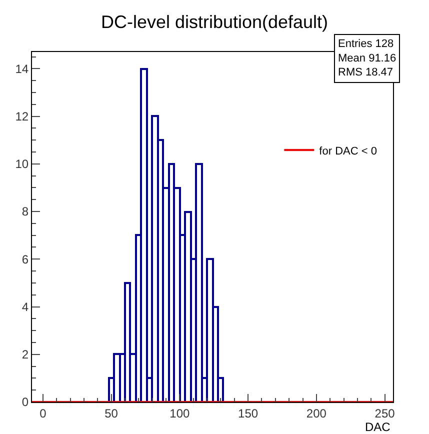  I want to click on text: Entries 128, so click(366, 44).